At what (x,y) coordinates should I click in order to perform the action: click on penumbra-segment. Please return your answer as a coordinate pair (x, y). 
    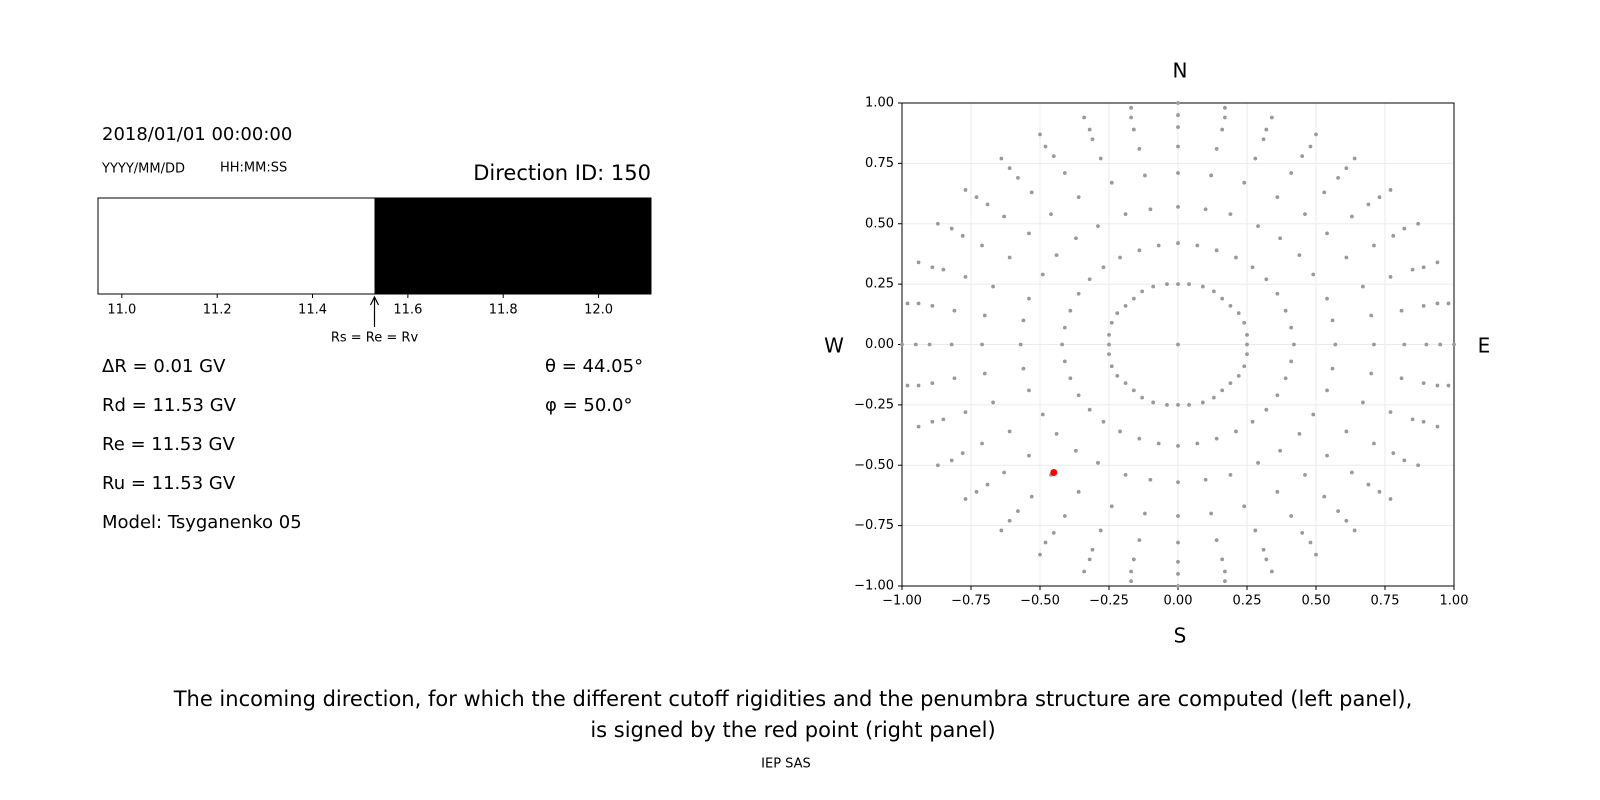
    Looking at the image, I should click on (236, 246).